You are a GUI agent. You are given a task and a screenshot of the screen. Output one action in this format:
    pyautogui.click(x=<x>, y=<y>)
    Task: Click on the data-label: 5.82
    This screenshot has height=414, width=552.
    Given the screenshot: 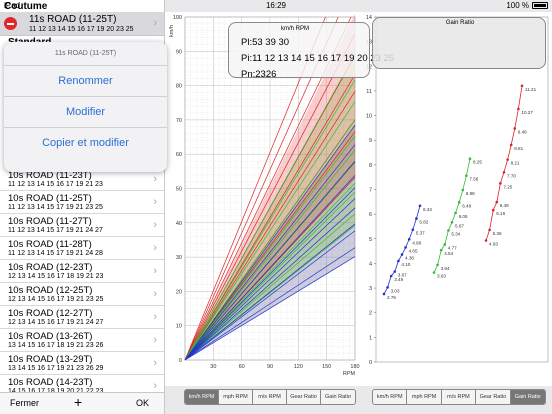 What is the action you would take?
    pyautogui.click(x=423, y=222)
    